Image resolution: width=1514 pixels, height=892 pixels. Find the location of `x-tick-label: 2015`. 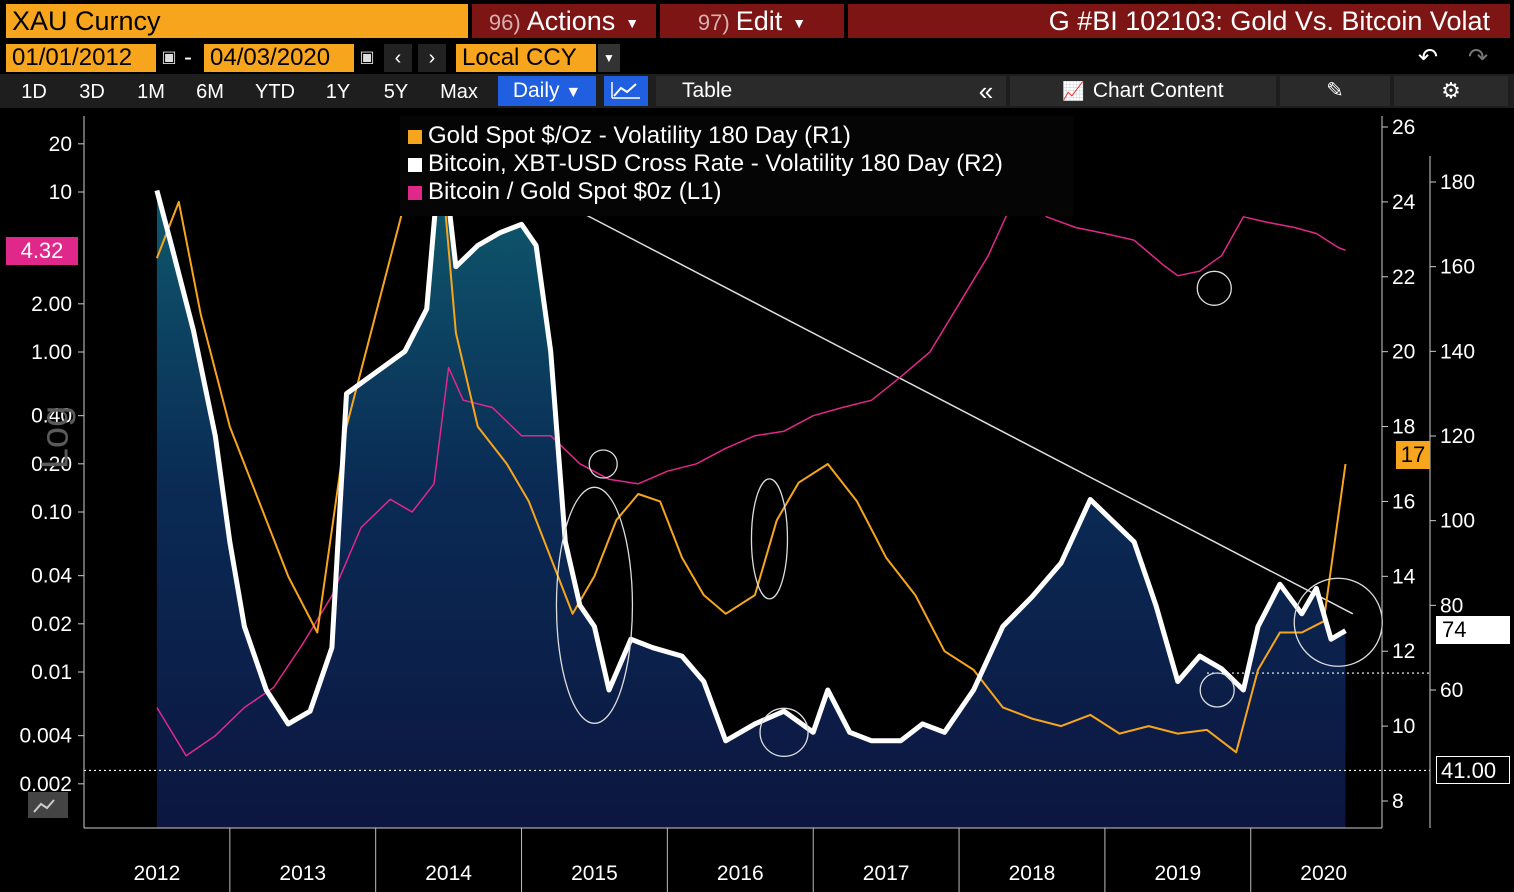

x-tick-label: 2015 is located at coordinates (594, 873).